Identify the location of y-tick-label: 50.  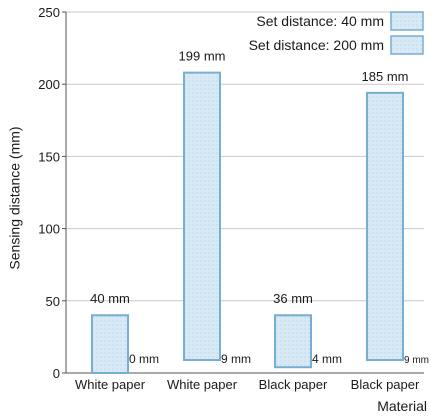
(53, 301).